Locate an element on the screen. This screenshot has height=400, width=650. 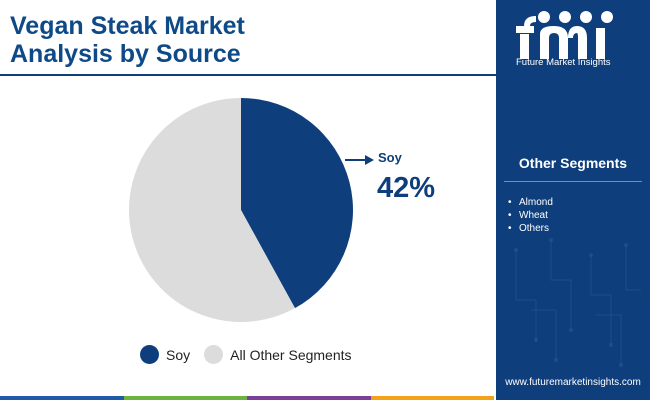
callout-arrow-icon is located at coordinates (359, 160).